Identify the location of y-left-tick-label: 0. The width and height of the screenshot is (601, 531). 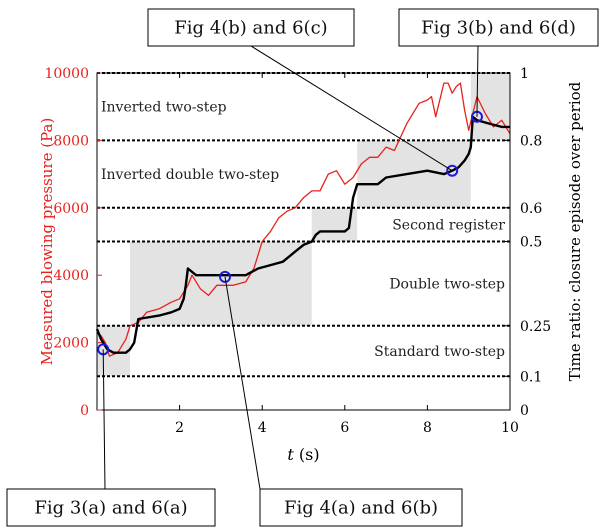
(84, 411).